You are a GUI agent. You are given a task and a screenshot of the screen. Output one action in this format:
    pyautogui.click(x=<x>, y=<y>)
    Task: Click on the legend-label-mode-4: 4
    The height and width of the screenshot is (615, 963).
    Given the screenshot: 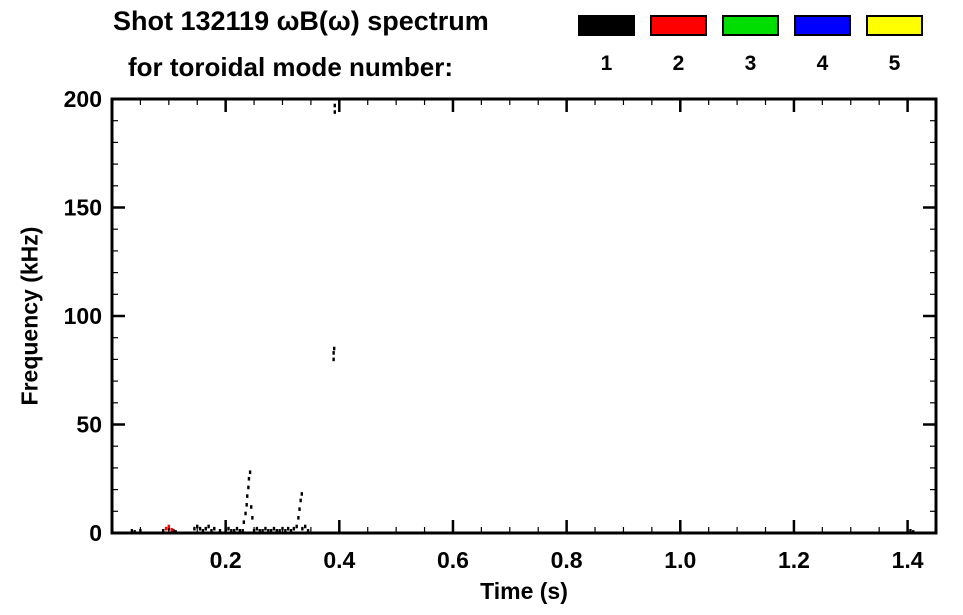 What is the action you would take?
    pyautogui.click(x=822, y=63)
    